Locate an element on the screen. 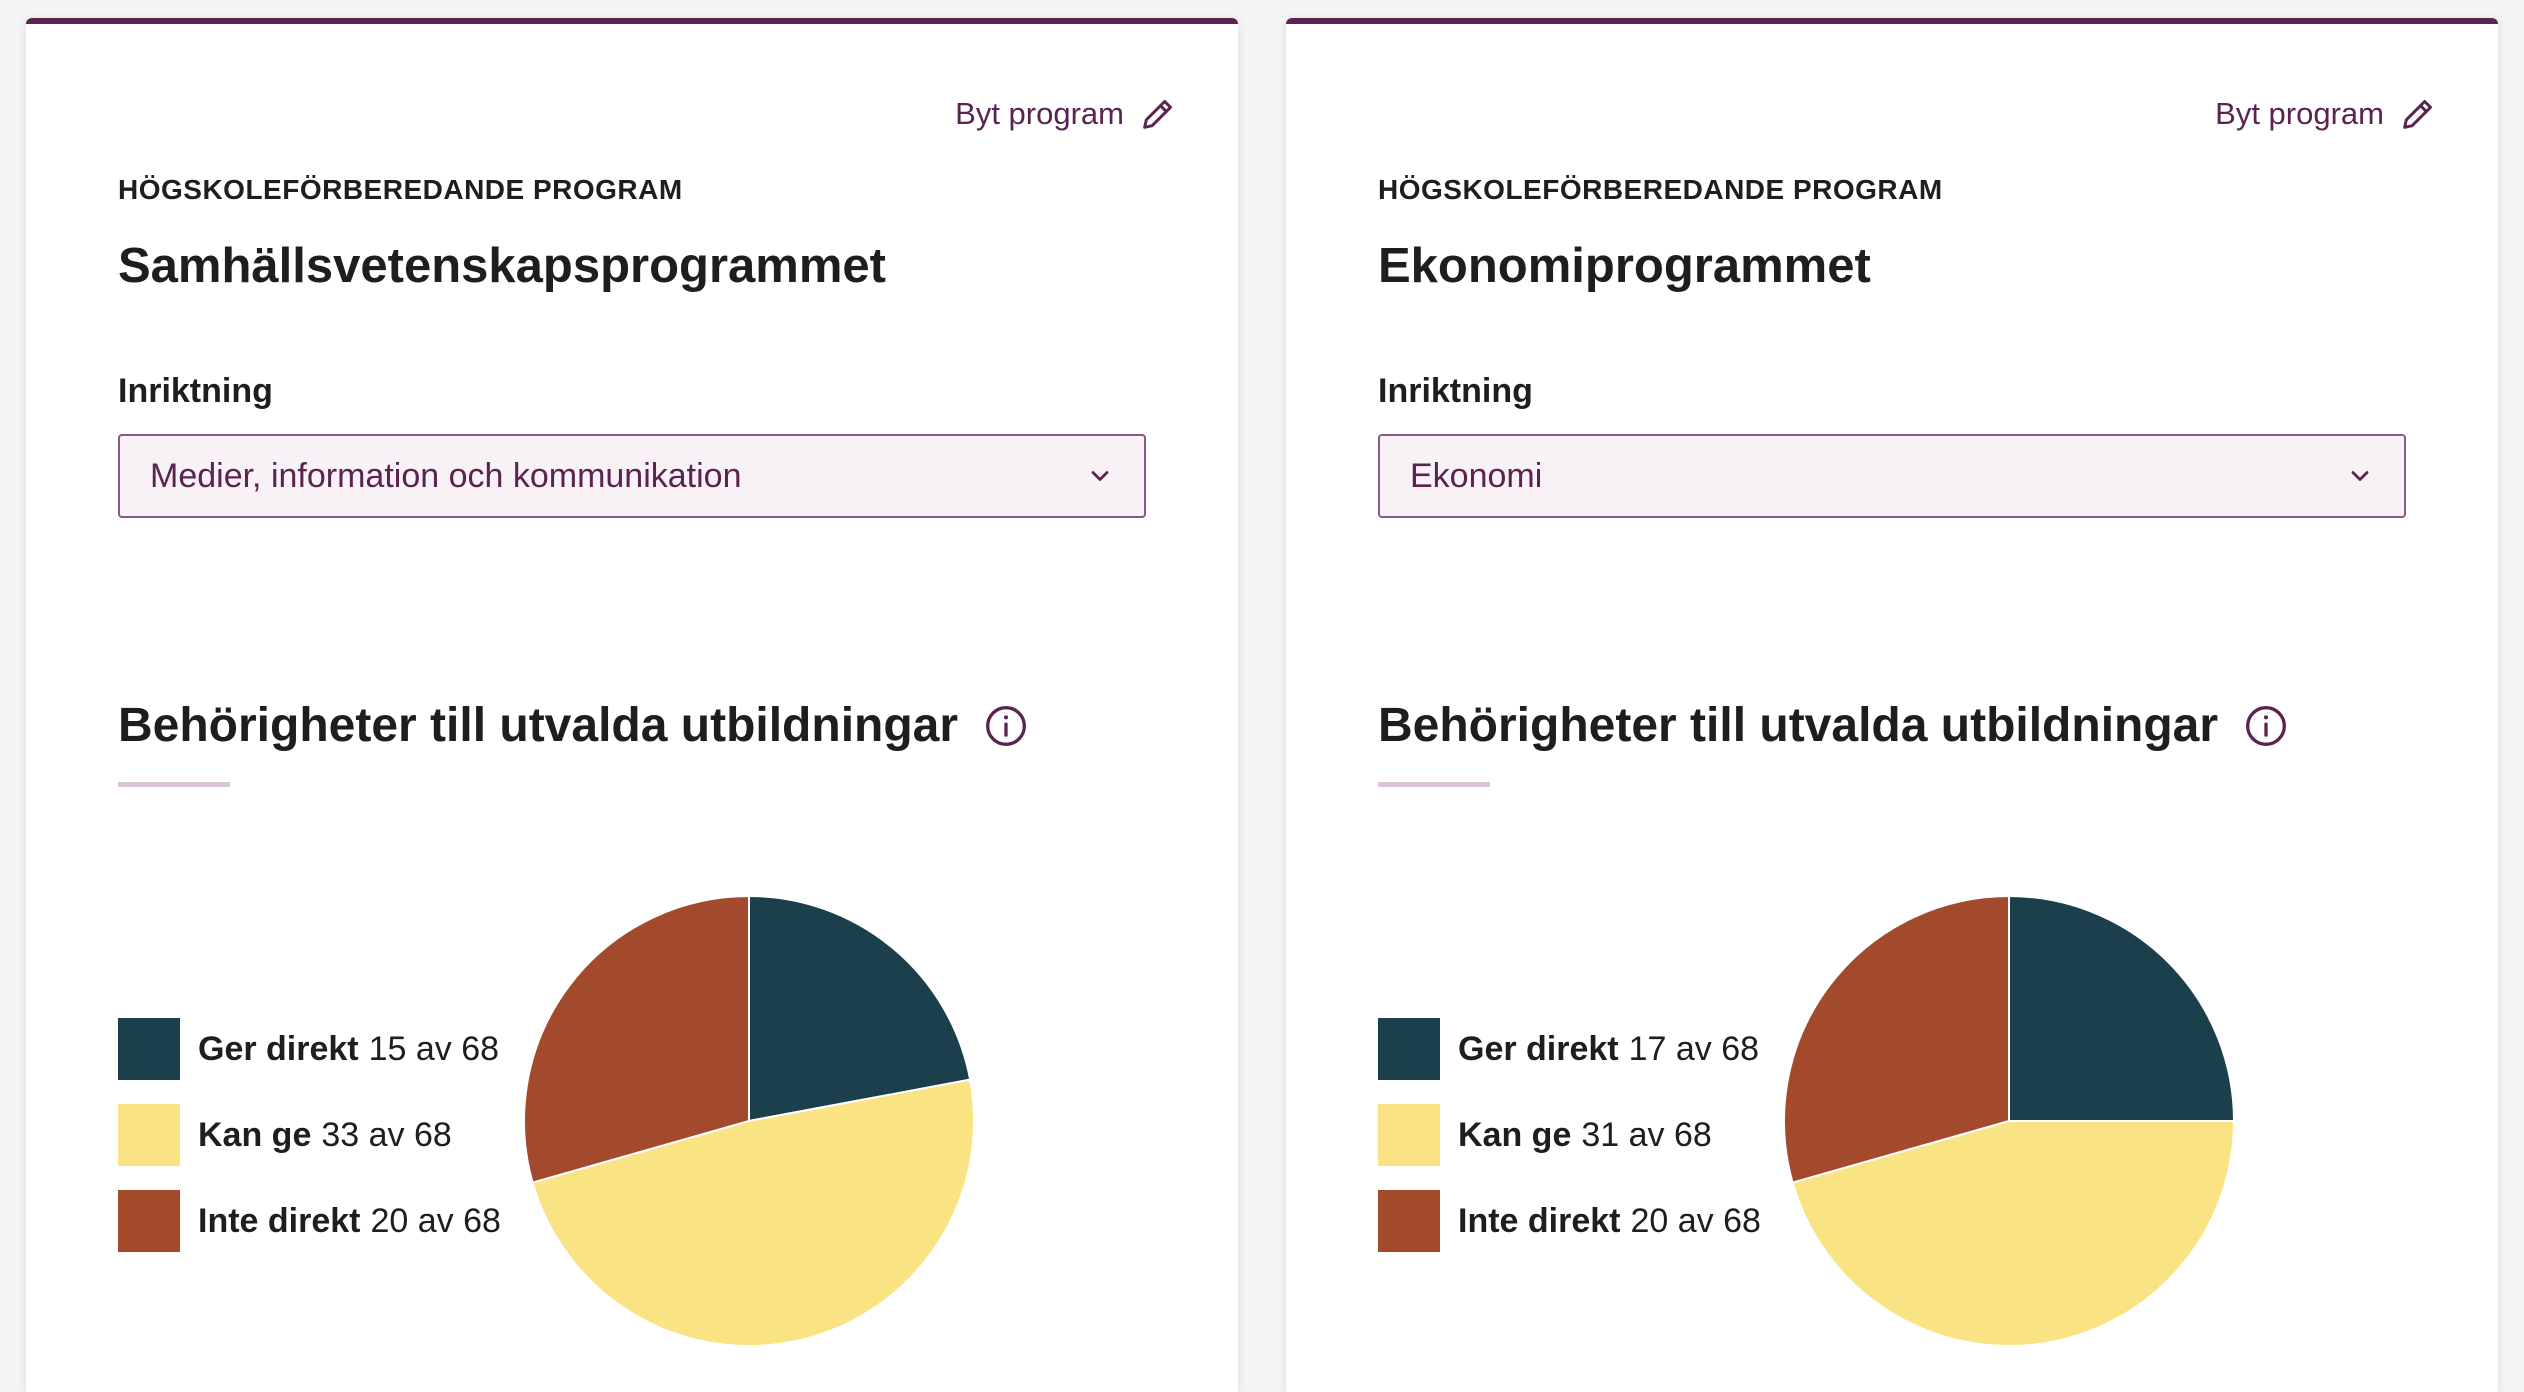 Image resolution: width=2524 pixels, height=1392 pixels. legend-count: 33 av 68 is located at coordinates (386, 1134).